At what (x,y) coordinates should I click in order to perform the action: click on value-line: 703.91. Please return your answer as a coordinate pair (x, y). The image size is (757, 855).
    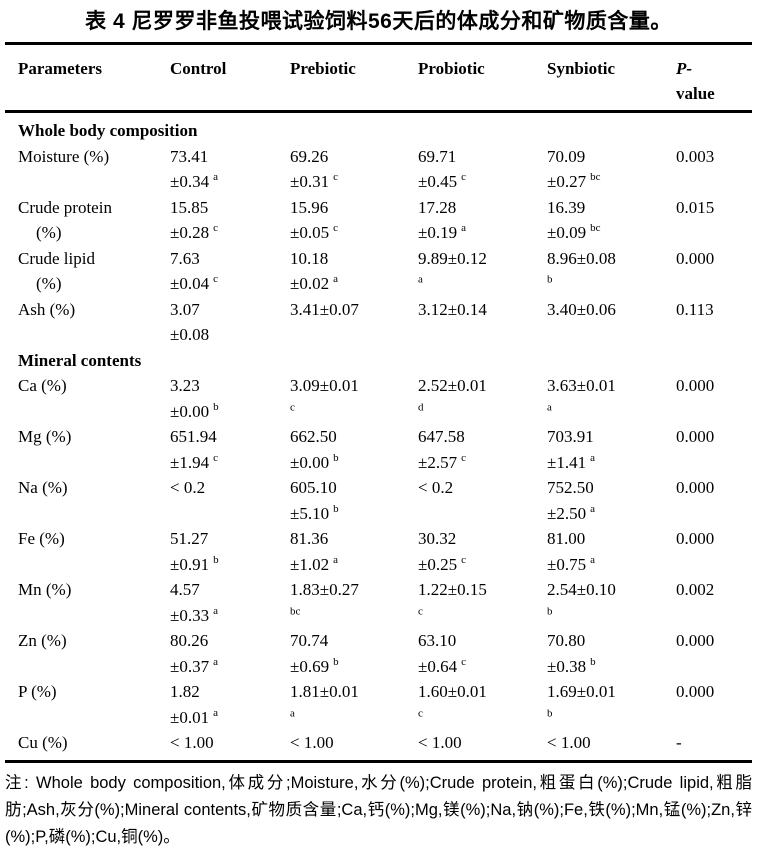
    Looking at the image, I should click on (570, 436).